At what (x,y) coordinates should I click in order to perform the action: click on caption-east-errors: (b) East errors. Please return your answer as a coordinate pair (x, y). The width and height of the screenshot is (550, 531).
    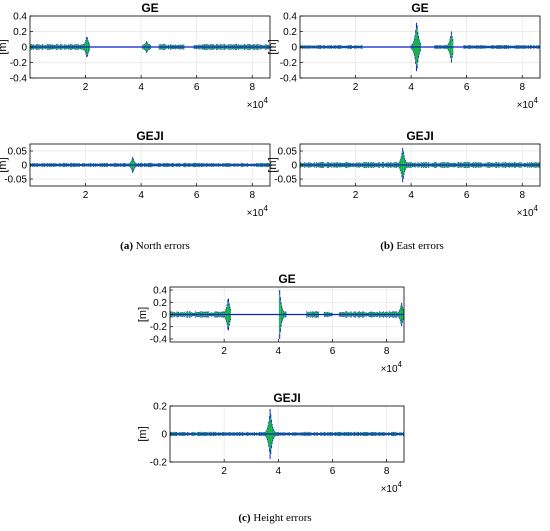
    Looking at the image, I should click on (412, 246).